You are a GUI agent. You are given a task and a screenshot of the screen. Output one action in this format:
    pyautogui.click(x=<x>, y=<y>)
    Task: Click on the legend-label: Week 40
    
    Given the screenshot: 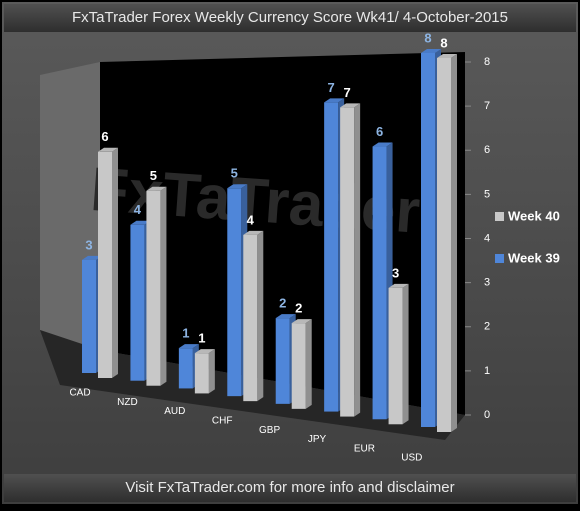 What is the action you would take?
    pyautogui.click(x=534, y=215)
    